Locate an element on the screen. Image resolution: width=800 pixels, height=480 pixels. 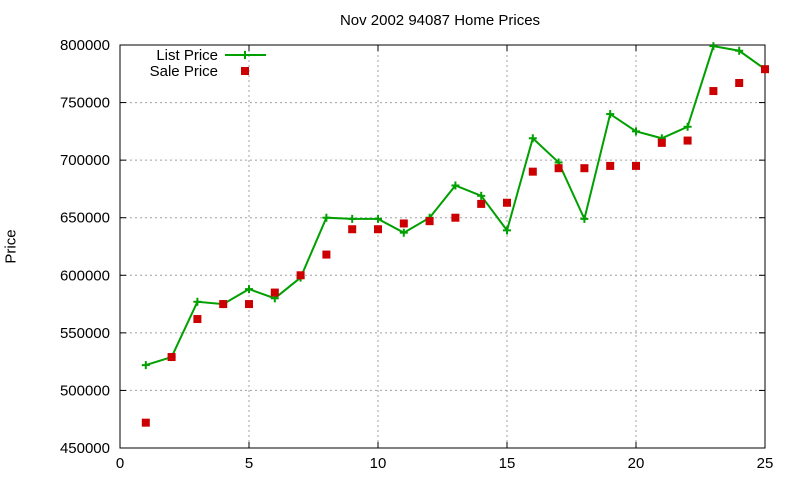
y-tick-label: 650000 is located at coordinates (85, 218).